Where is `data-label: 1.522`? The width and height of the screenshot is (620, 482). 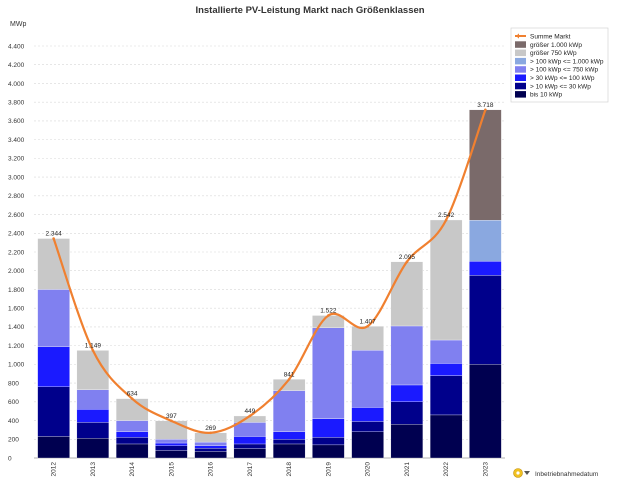
data-label: 1.522 is located at coordinates (328, 310).